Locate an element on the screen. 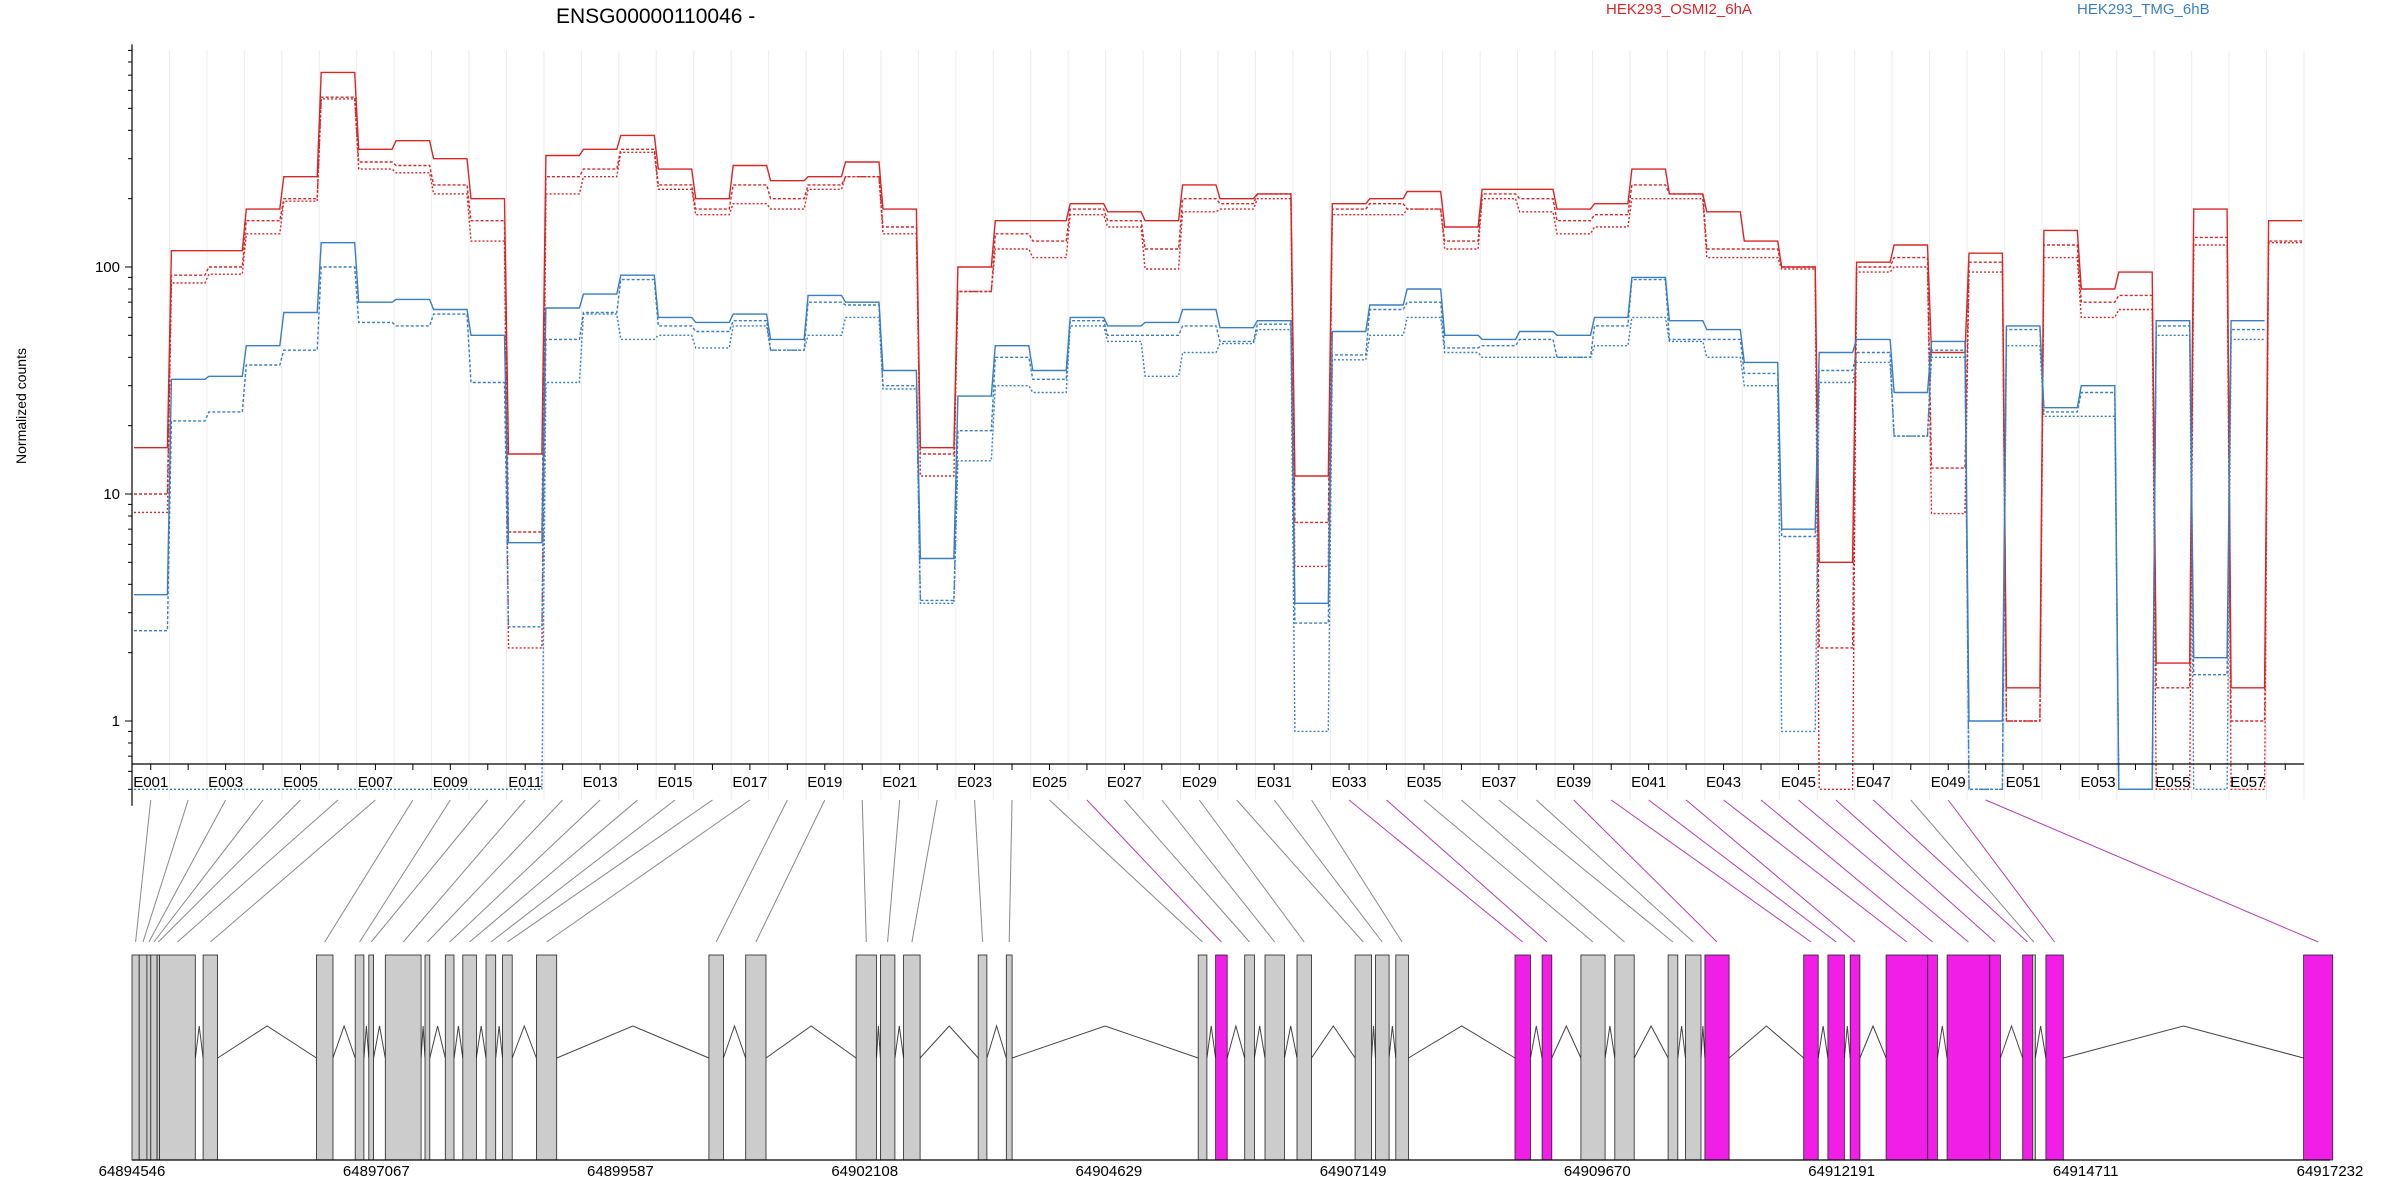  legend-entry-tmg: HEK293_TMG_6hB is located at coordinates (2143, 9).